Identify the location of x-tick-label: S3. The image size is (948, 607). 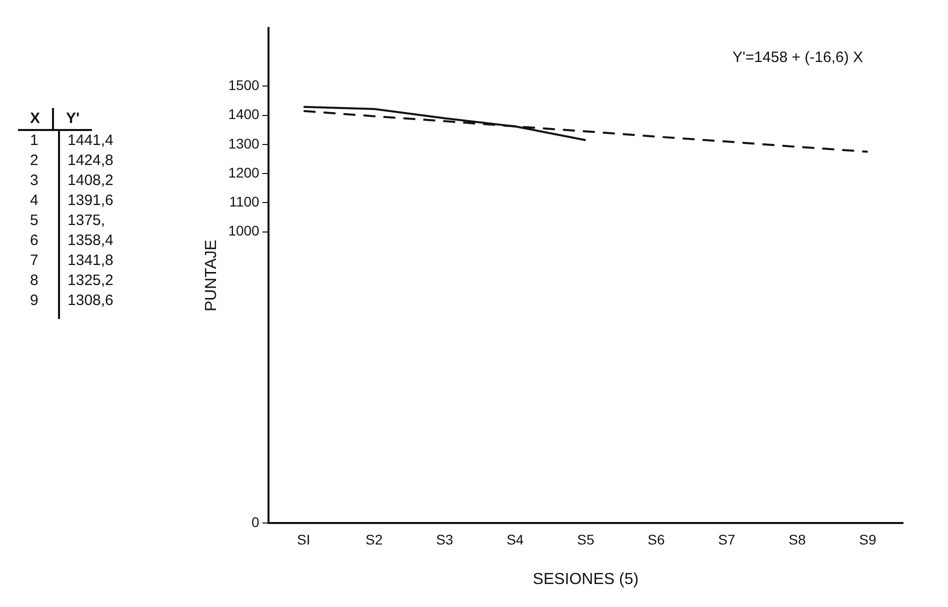
(445, 539).